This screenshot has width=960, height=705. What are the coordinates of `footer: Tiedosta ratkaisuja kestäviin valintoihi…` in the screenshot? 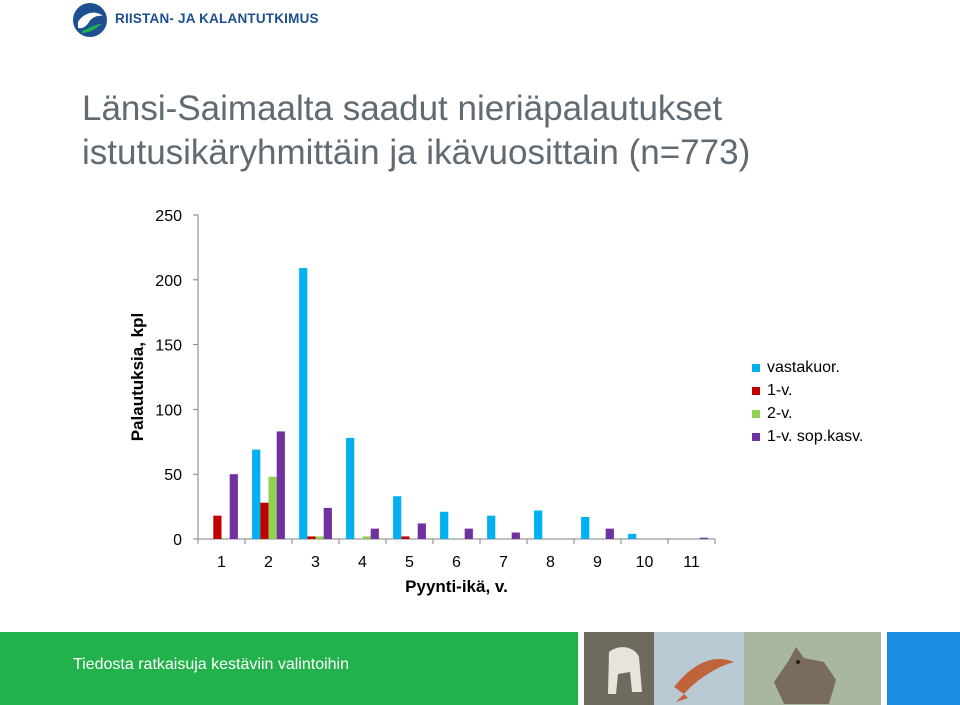 It's located at (480, 668).